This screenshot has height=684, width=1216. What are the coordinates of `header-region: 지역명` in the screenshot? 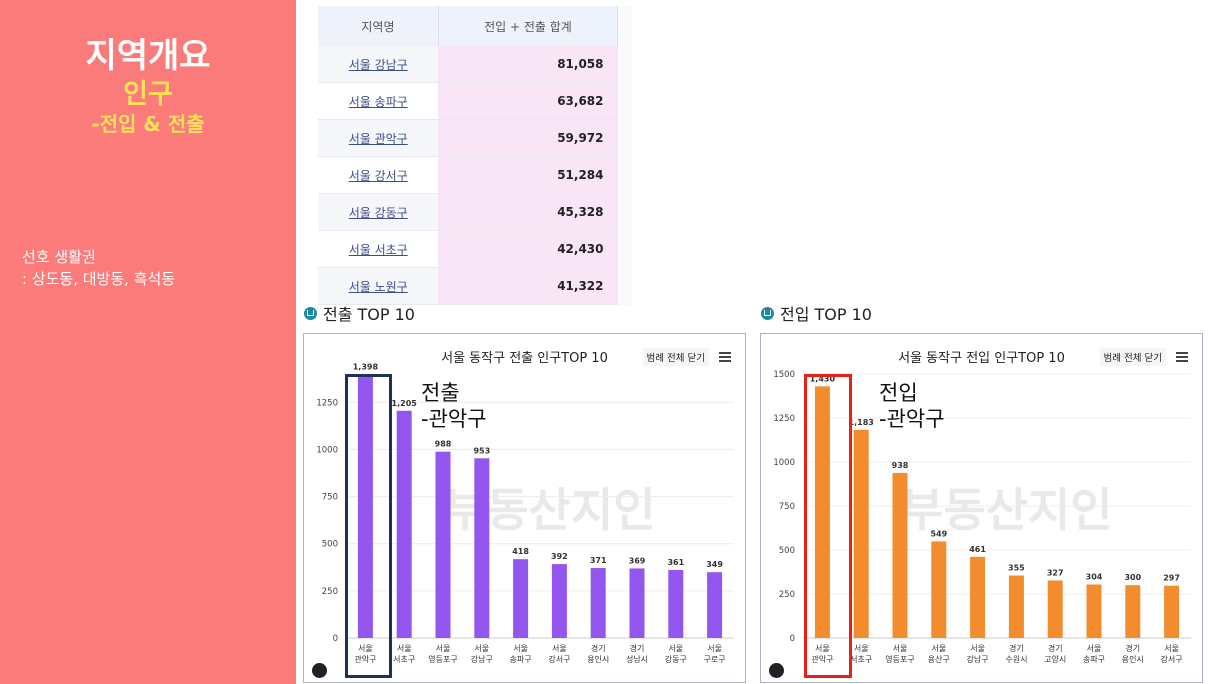 It's located at (378, 26).